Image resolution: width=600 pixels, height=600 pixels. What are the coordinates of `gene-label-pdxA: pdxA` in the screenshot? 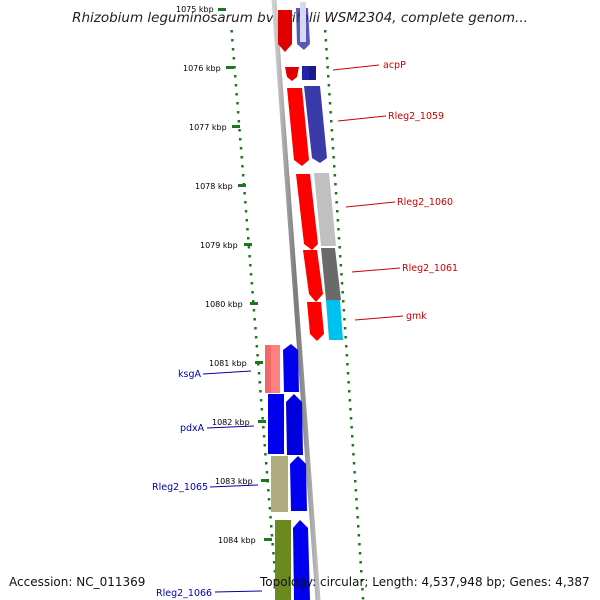 It's located at (192, 428).